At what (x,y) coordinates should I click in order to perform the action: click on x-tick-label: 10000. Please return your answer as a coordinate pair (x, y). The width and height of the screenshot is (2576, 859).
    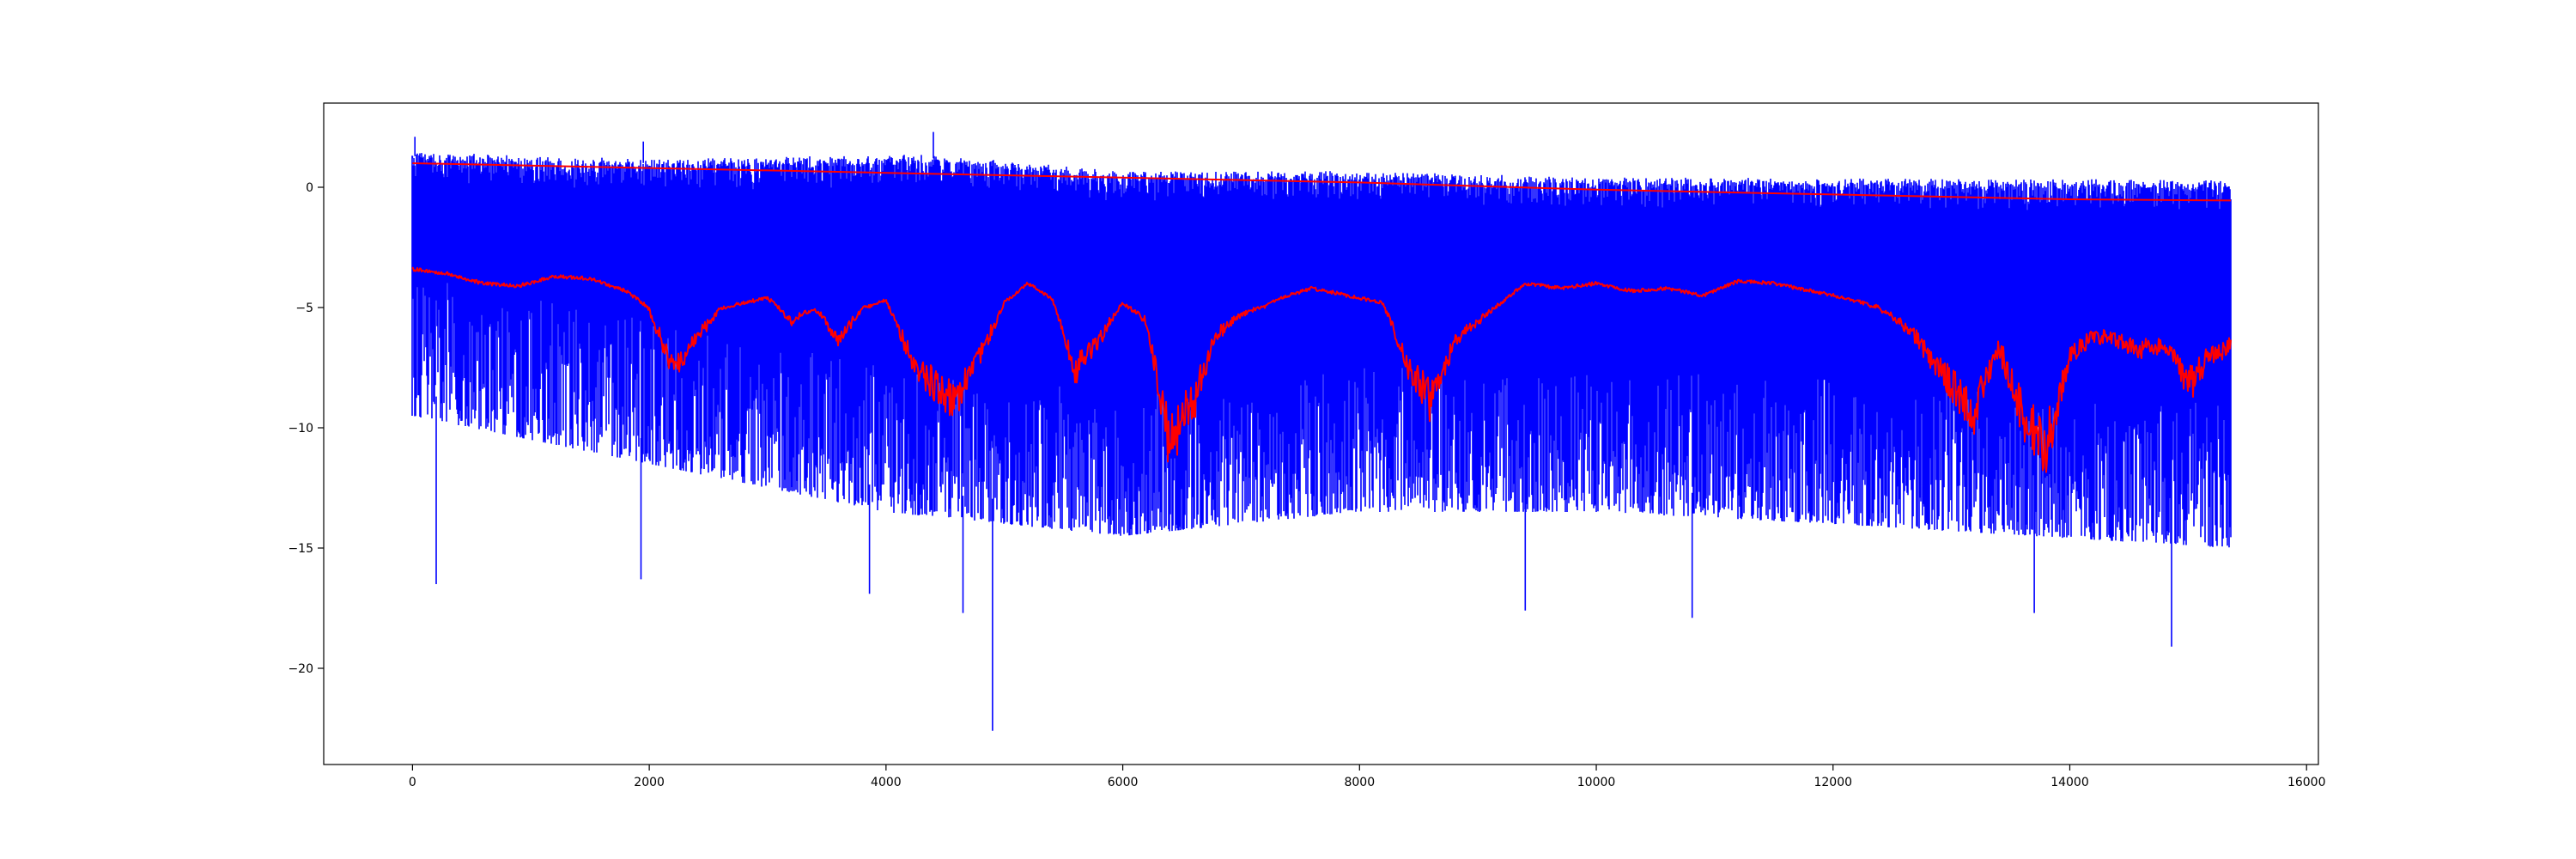
    Looking at the image, I should click on (1597, 783).